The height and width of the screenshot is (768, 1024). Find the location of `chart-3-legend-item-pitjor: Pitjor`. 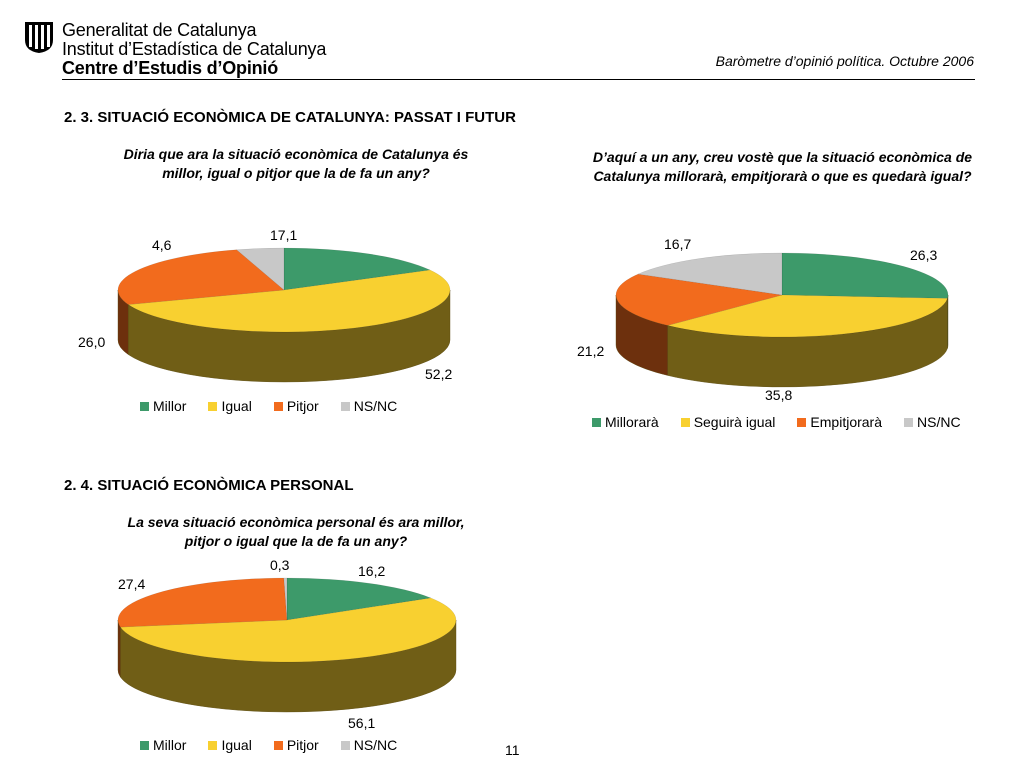

chart-3-legend-item-pitjor: Pitjor is located at coordinates (296, 745).